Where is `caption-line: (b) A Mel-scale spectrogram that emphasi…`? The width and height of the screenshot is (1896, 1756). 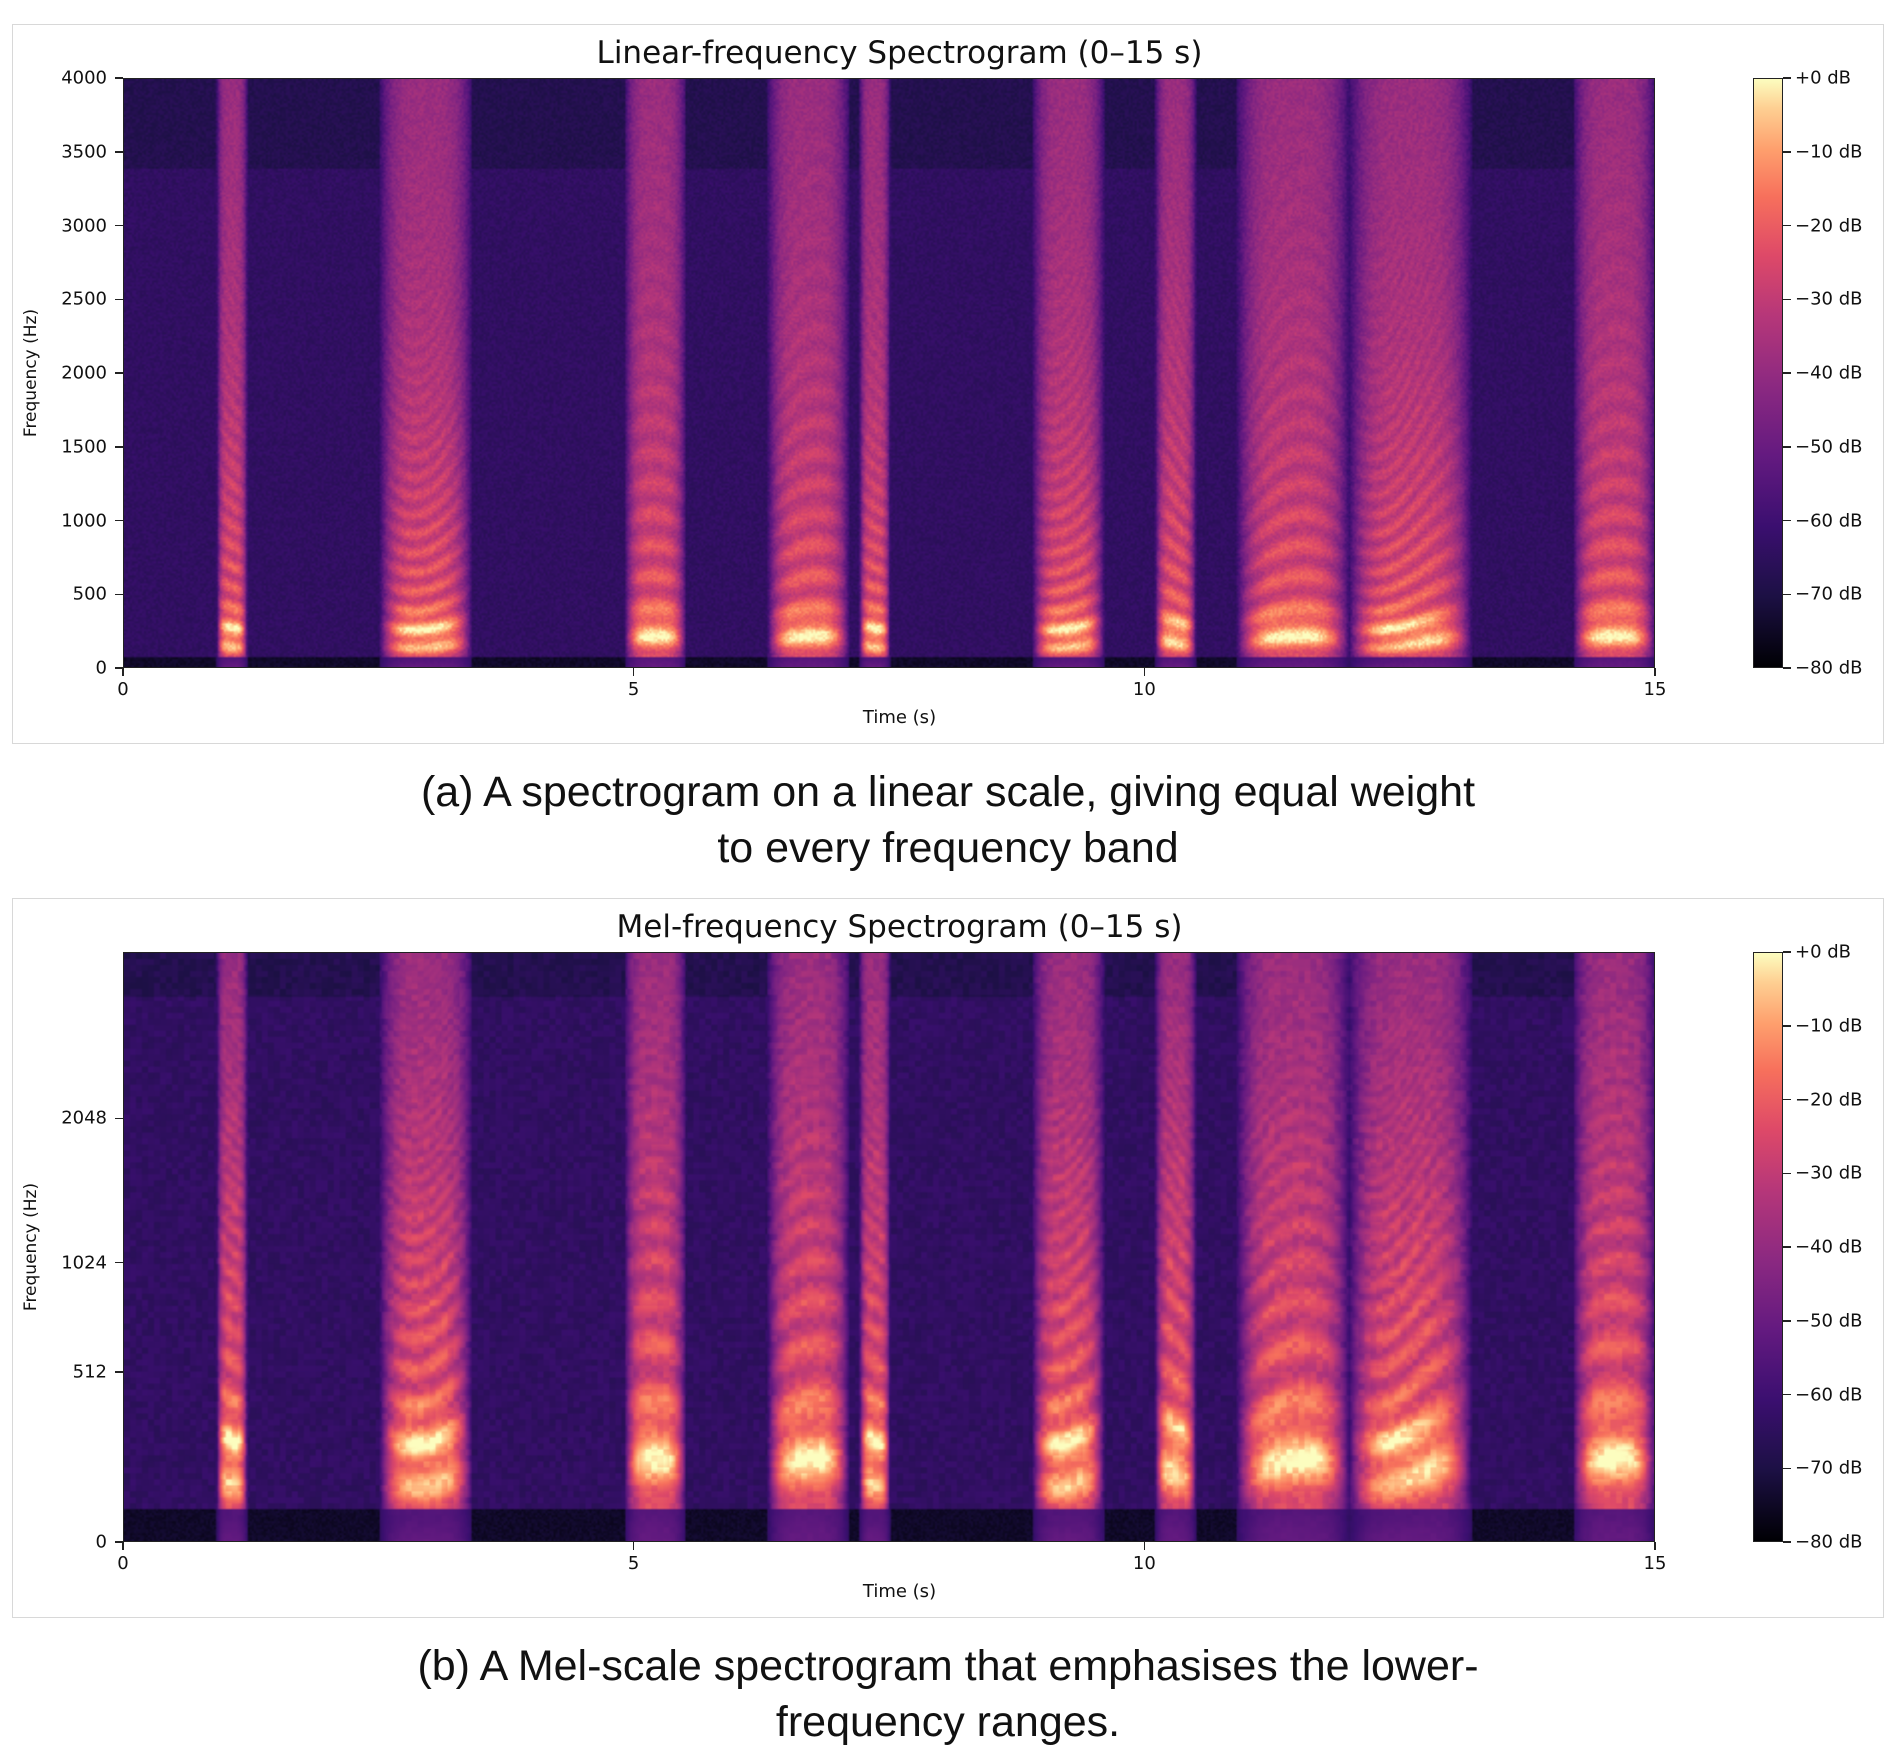 caption-line: (b) A Mel-scale spectrogram that emphasi… is located at coordinates (948, 1666).